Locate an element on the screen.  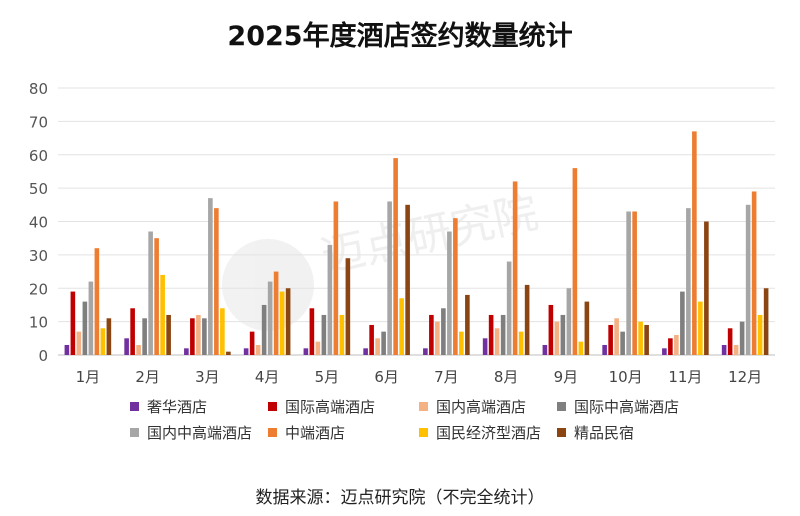
legend-label: 精品民宿 is located at coordinates (604, 433).